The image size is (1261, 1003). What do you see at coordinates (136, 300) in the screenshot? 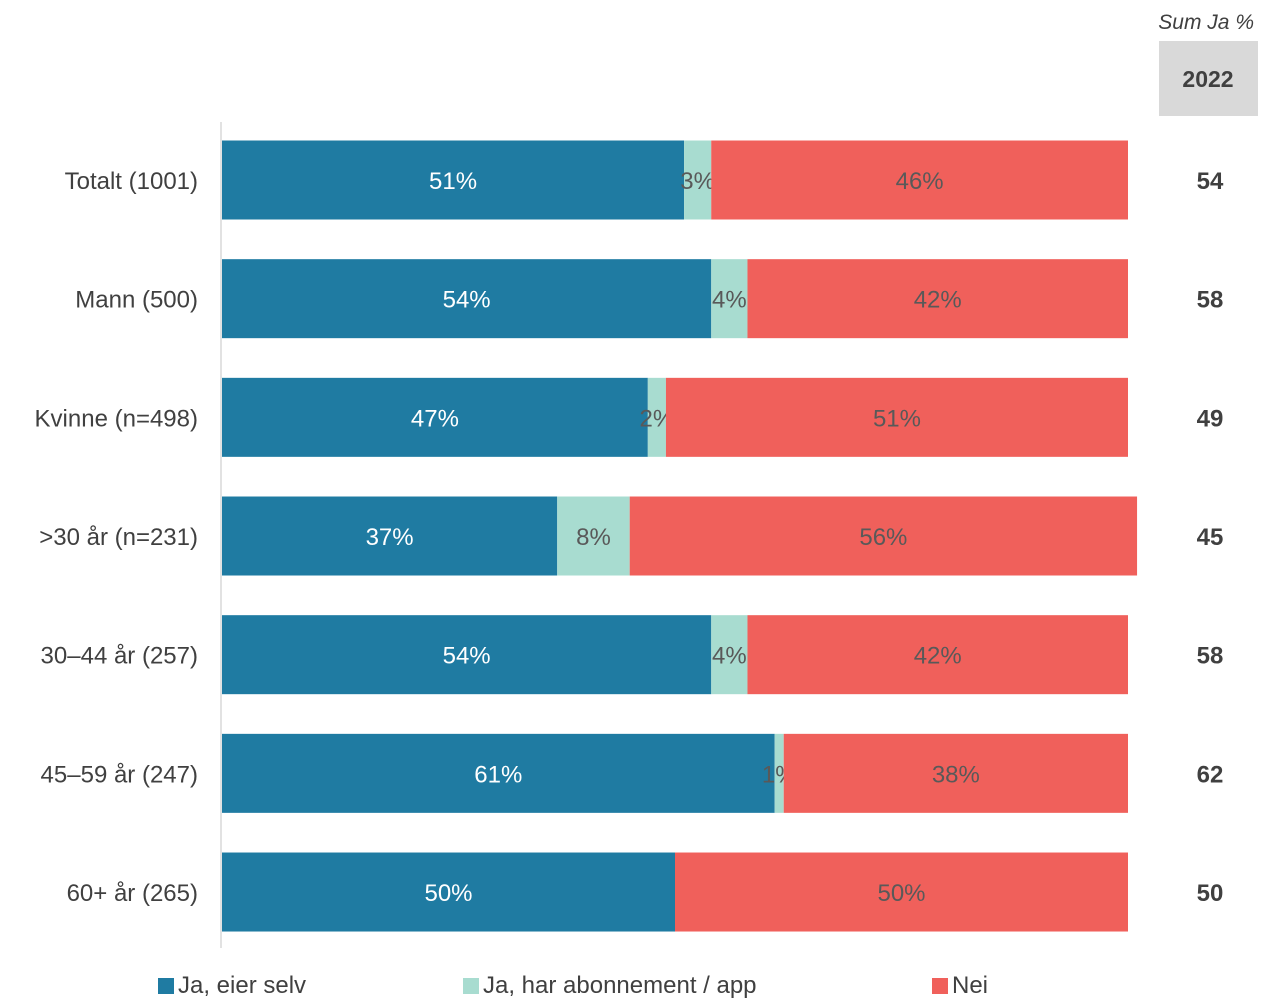
I see `category-label: Mann (500)` at bounding box center [136, 300].